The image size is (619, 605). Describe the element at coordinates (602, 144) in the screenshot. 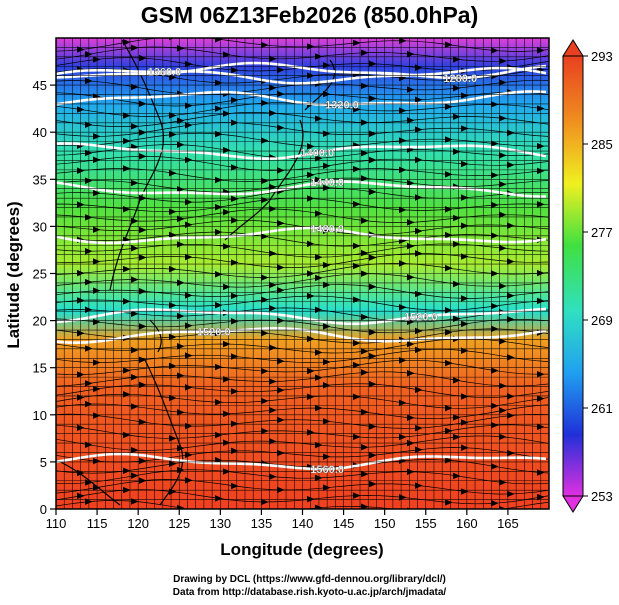

I see `colorbar-tick-label: 285` at that location.